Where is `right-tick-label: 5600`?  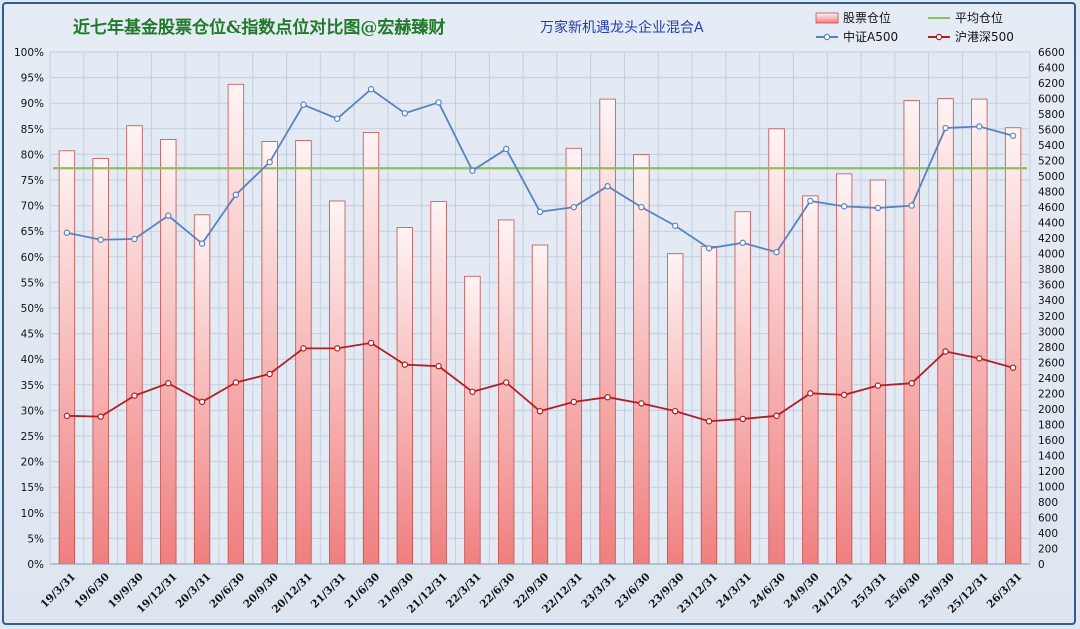 right-tick-label: 5600 is located at coordinates (1051, 131).